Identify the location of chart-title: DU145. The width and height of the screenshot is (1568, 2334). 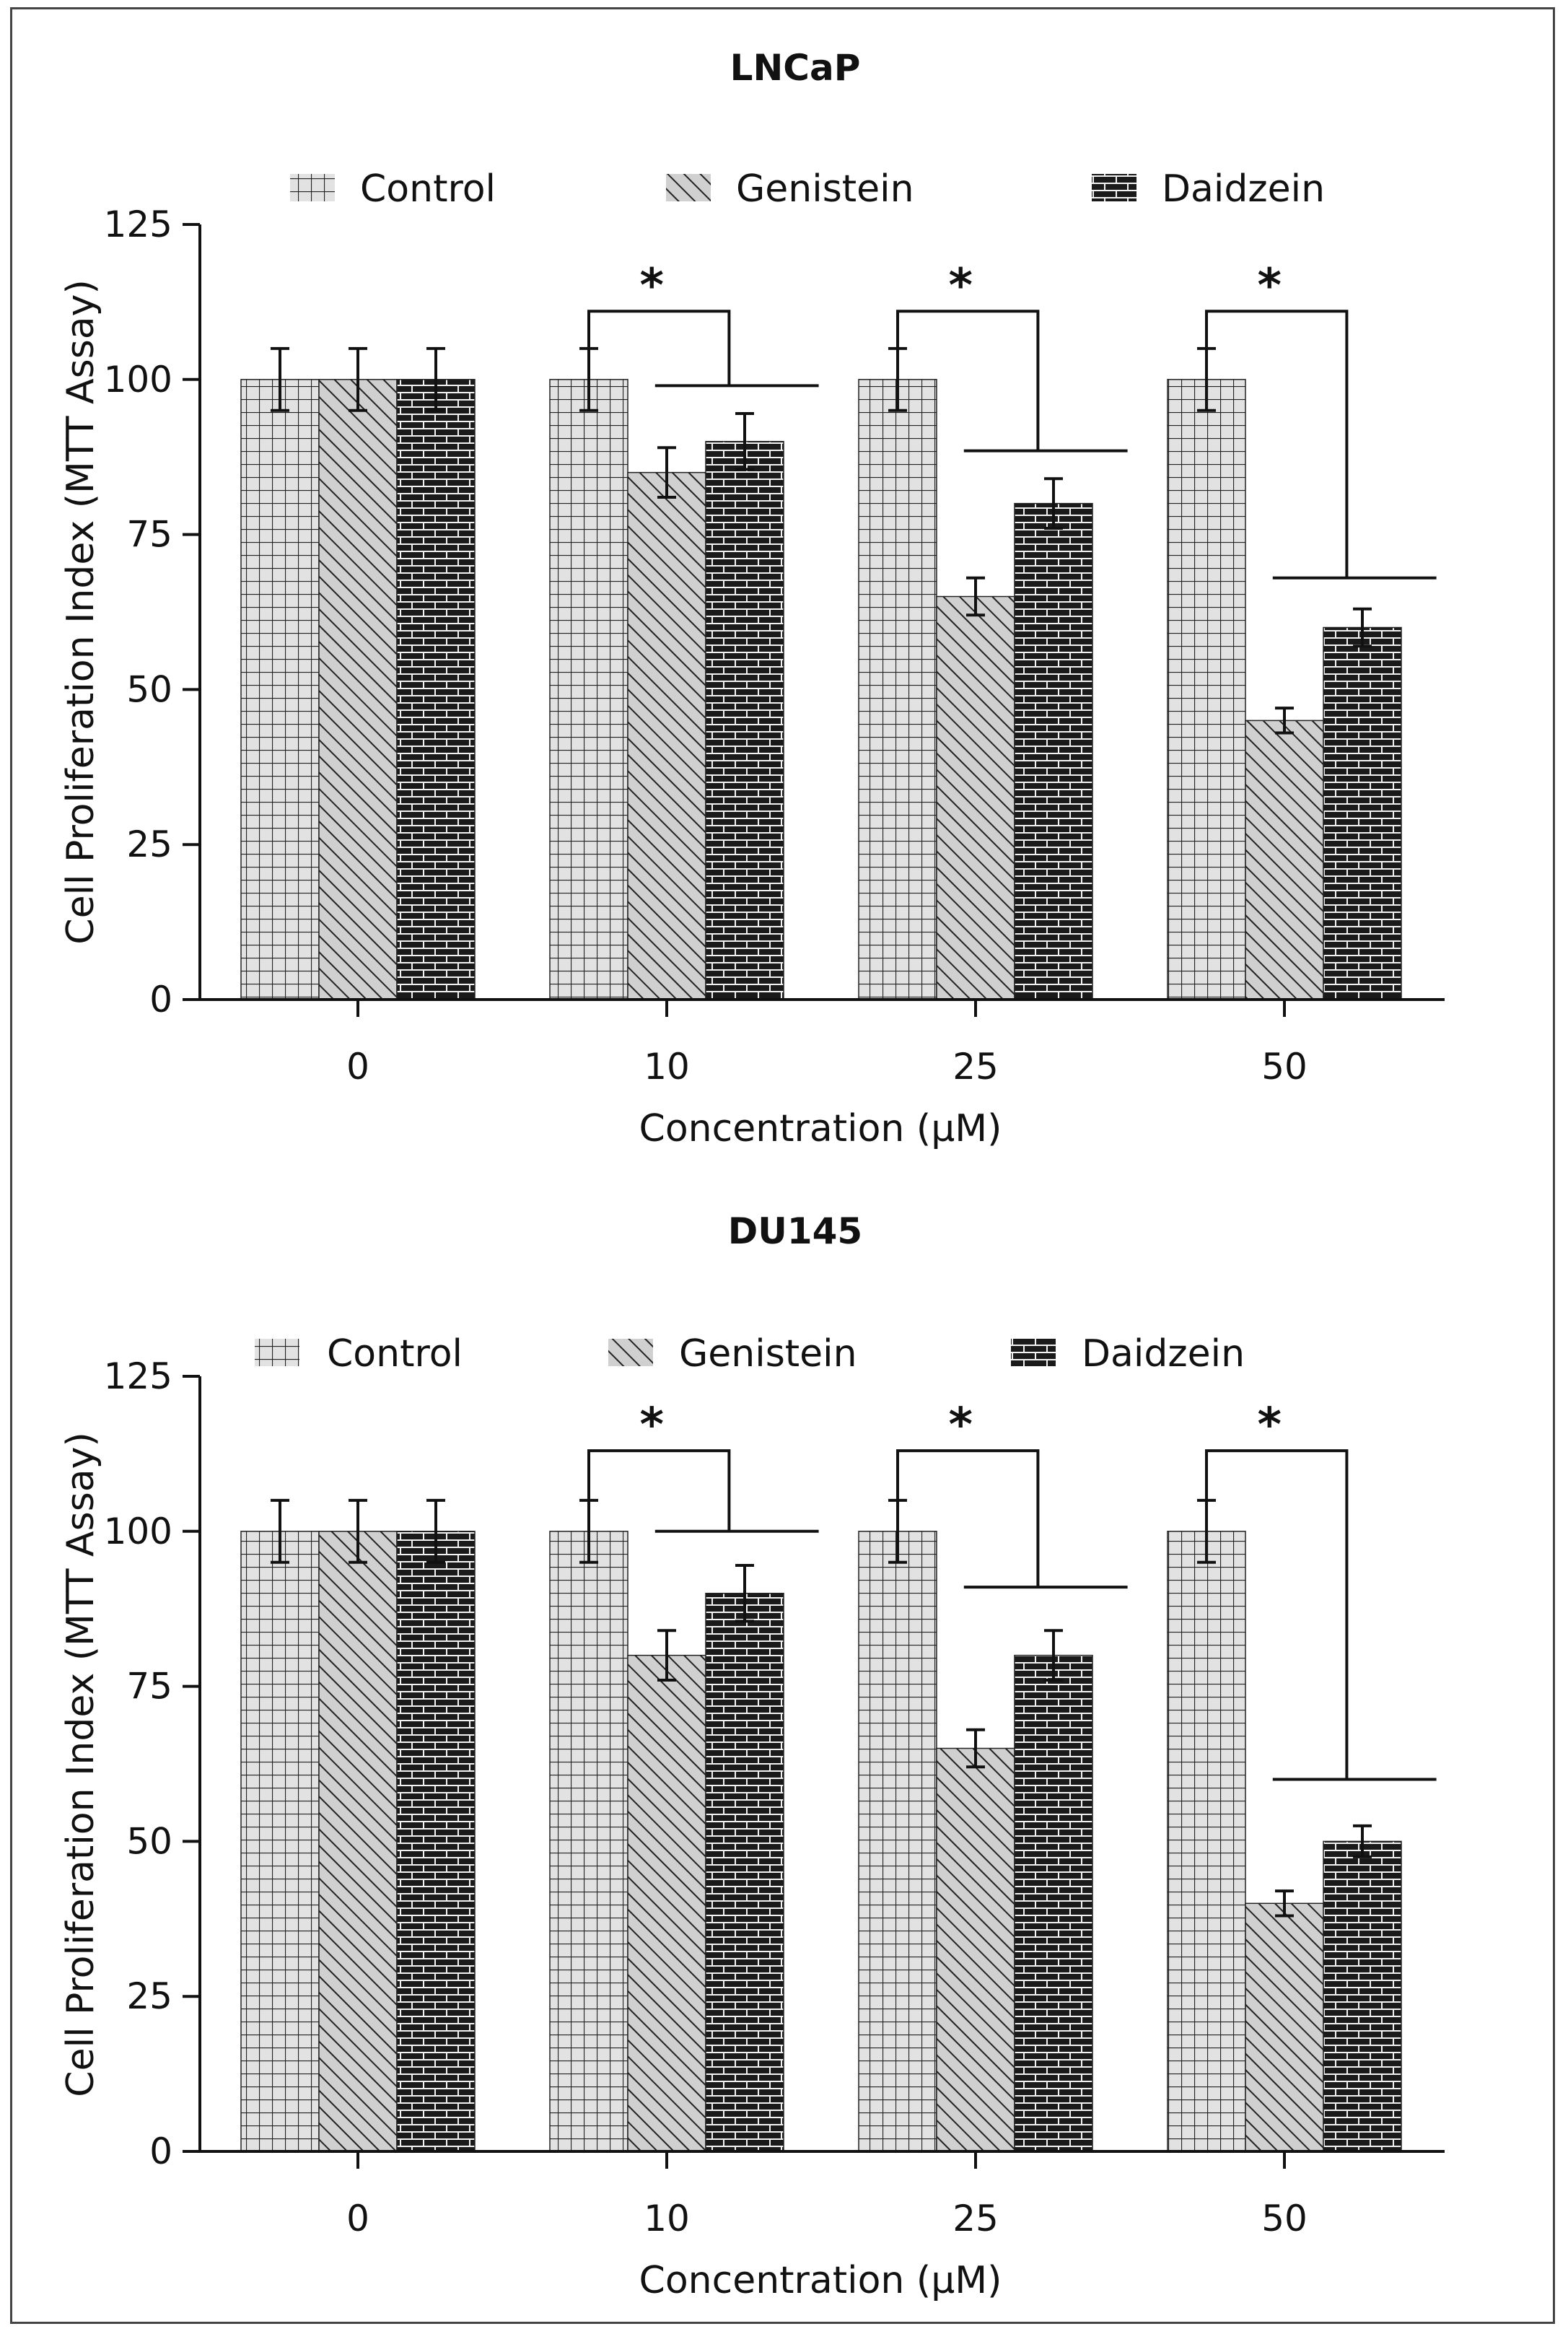
(795, 1231).